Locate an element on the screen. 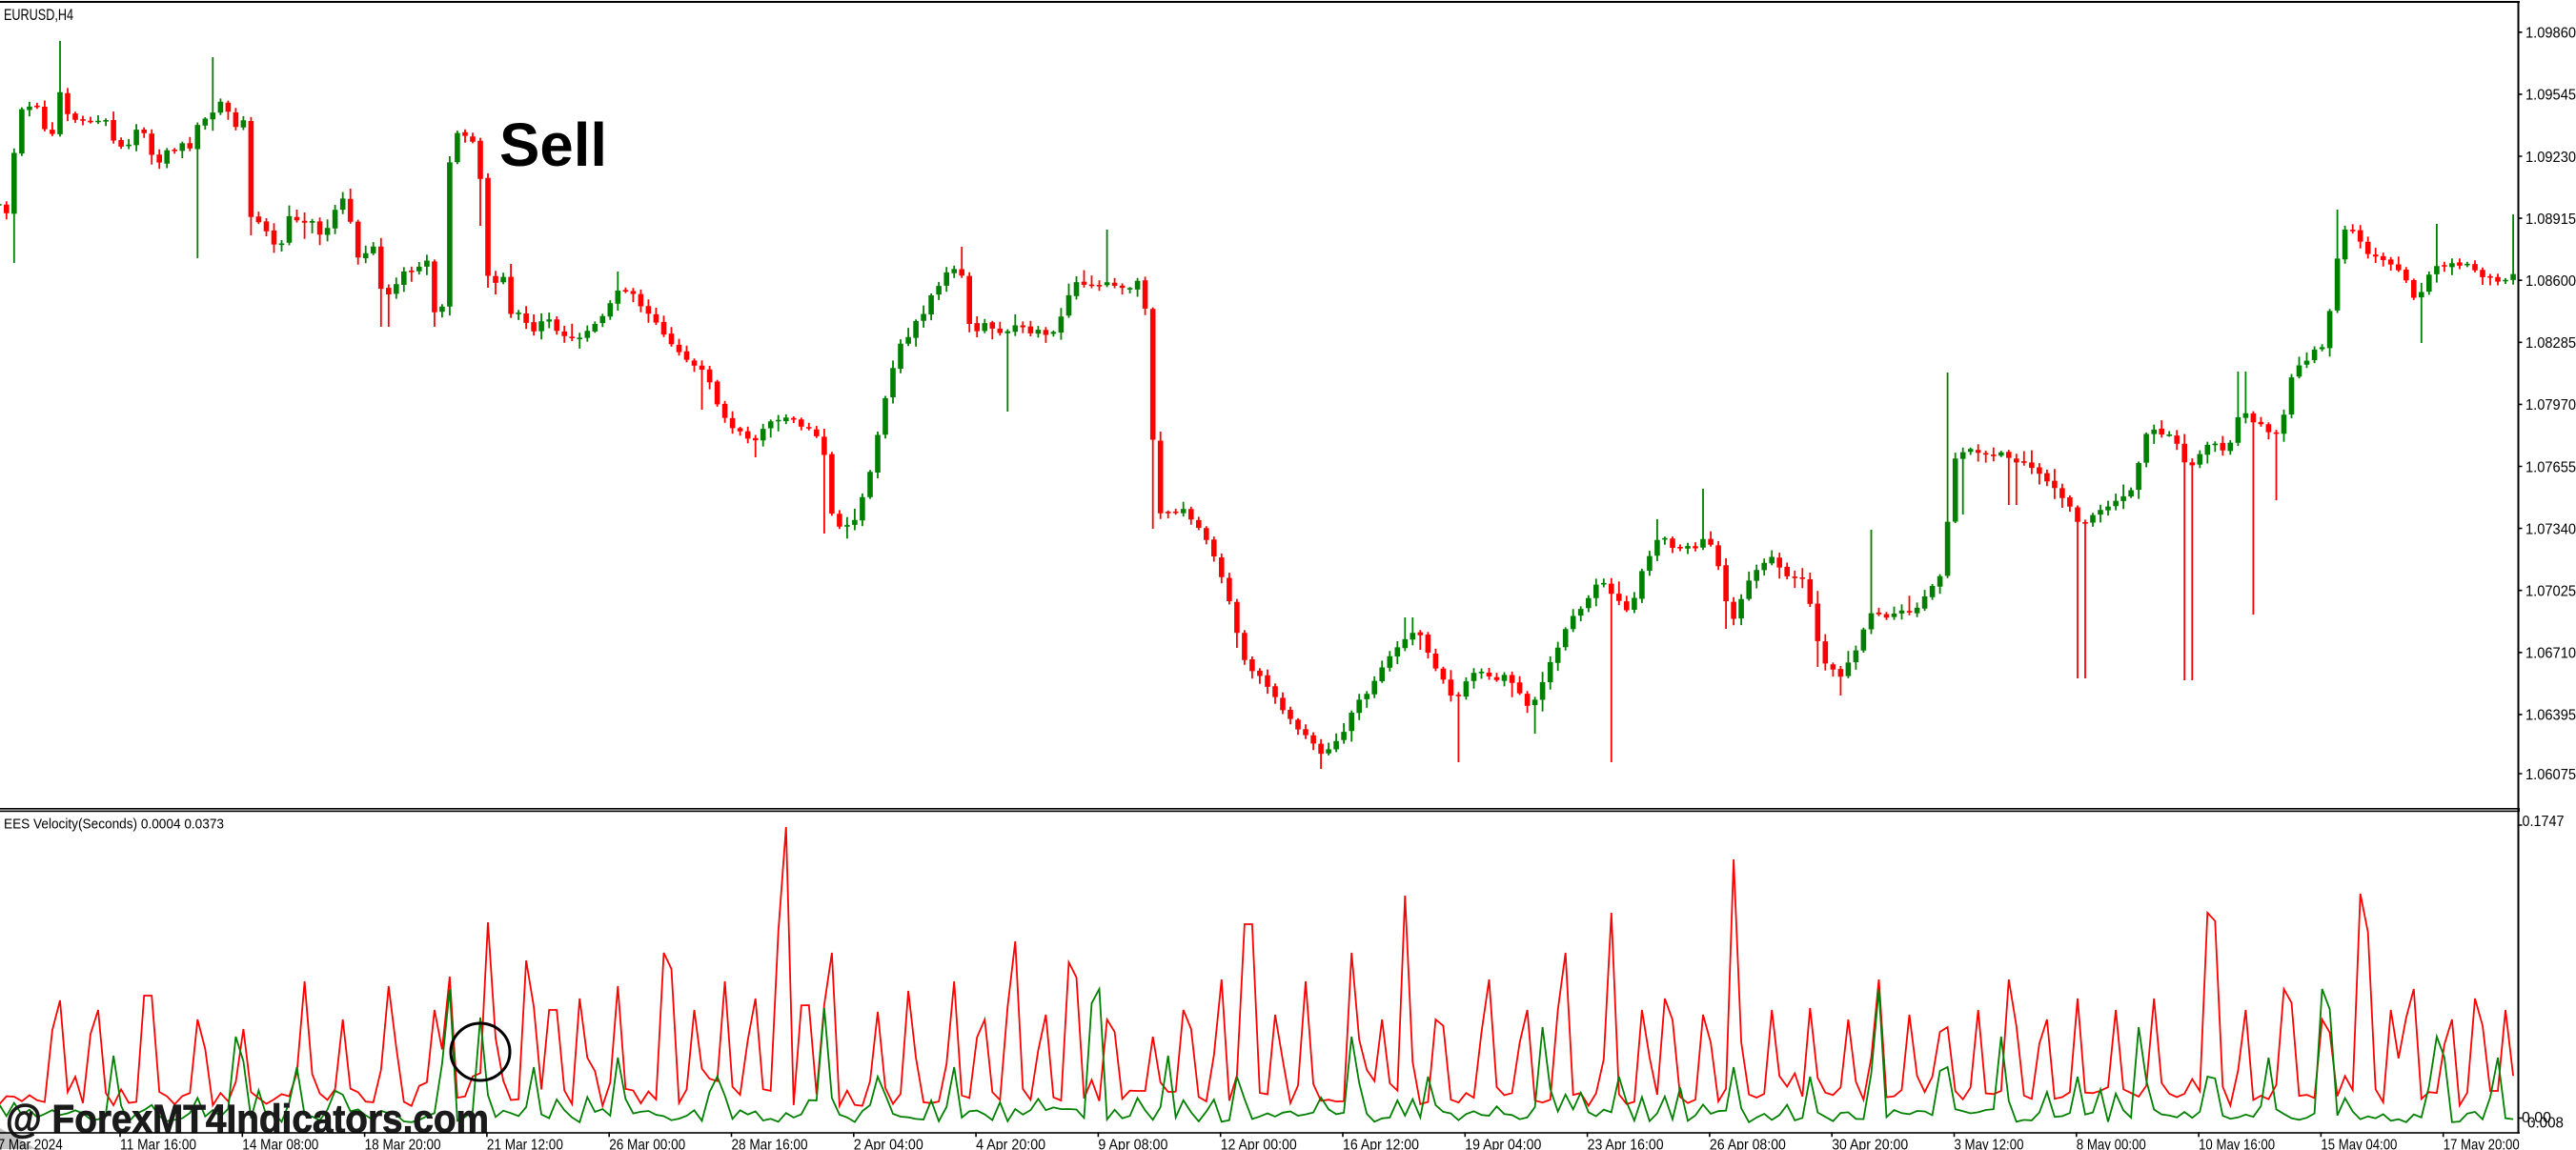 Image resolution: width=2576 pixels, height=1150 pixels. svg-text: 1.07655 is located at coordinates (2550, 467).